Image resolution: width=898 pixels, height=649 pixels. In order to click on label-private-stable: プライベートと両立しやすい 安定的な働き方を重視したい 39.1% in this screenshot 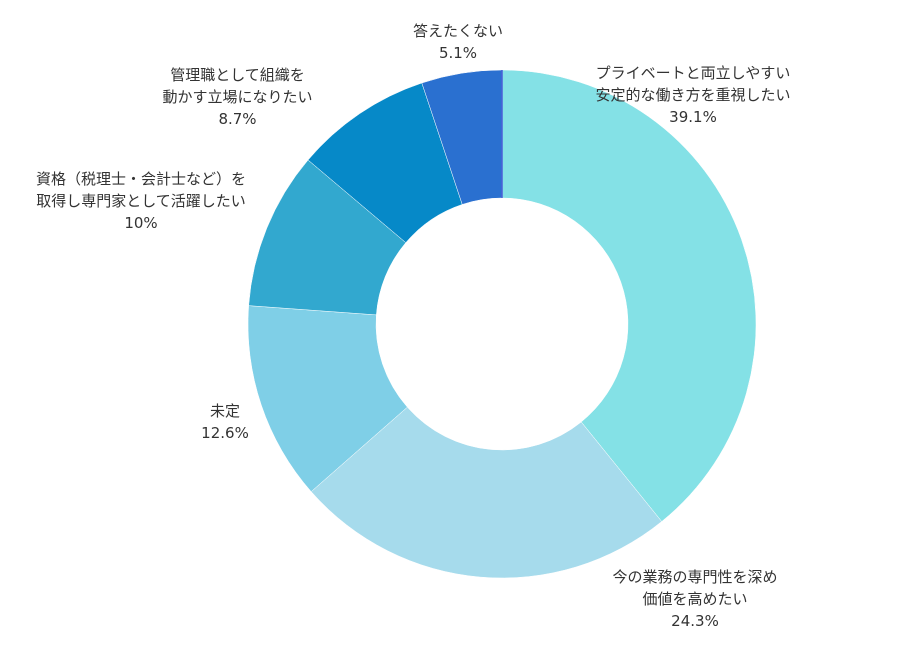, I will do `click(693, 95)`.